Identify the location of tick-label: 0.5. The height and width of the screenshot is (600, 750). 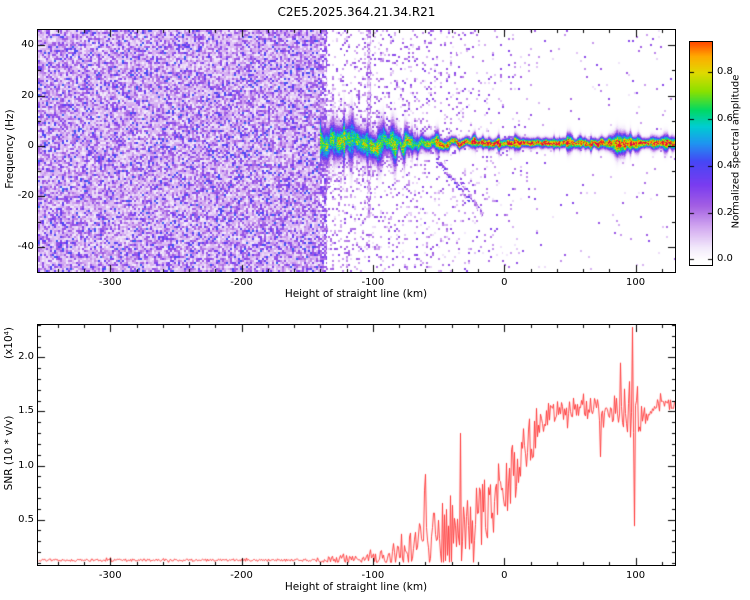
(26, 519).